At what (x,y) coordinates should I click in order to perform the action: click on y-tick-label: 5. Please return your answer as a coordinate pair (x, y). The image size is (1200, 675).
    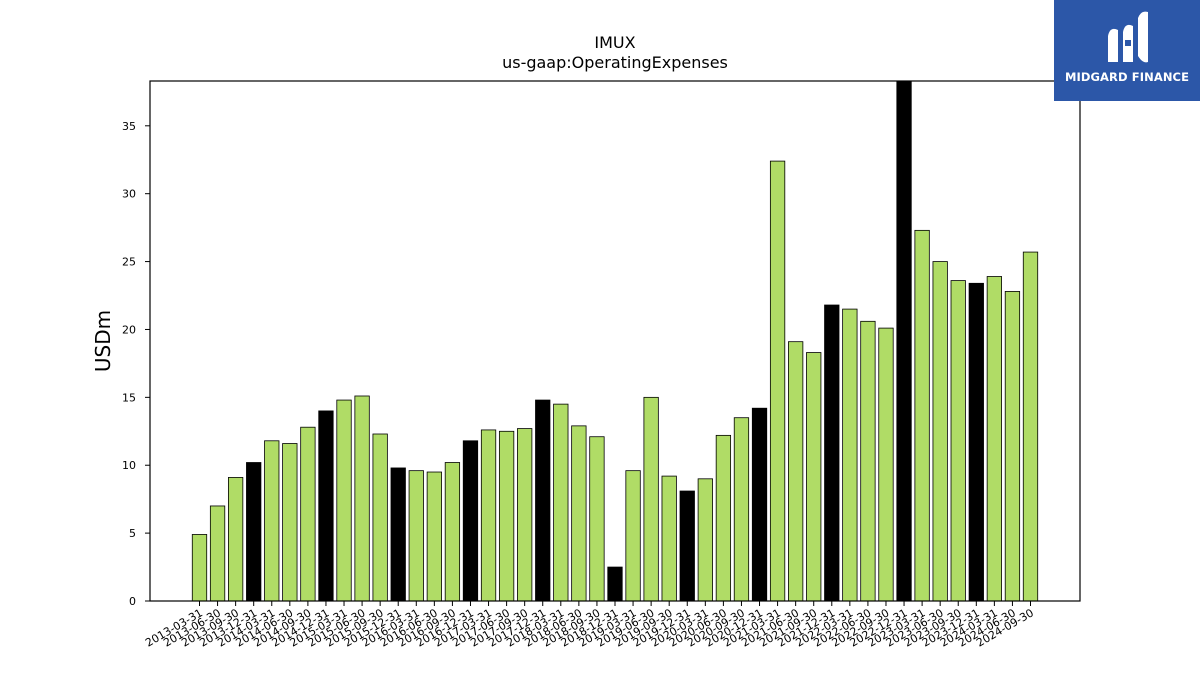
    Looking at the image, I should click on (132, 533).